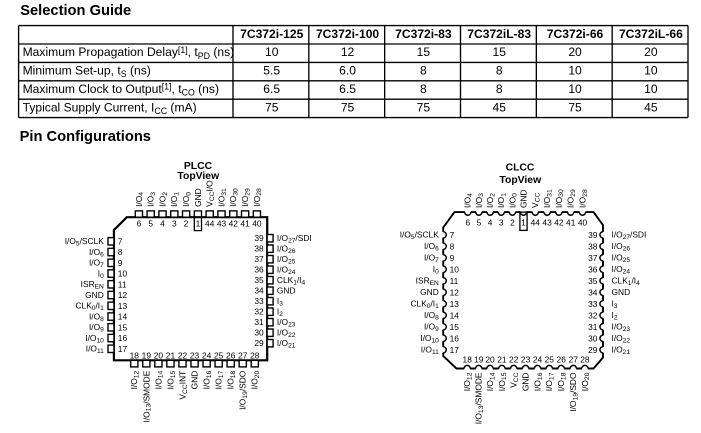 Image resolution: width=701 pixels, height=433 pixels. Describe the element at coordinates (575, 34) in the screenshot. I see `svg-text: 7C372i-66` at that location.